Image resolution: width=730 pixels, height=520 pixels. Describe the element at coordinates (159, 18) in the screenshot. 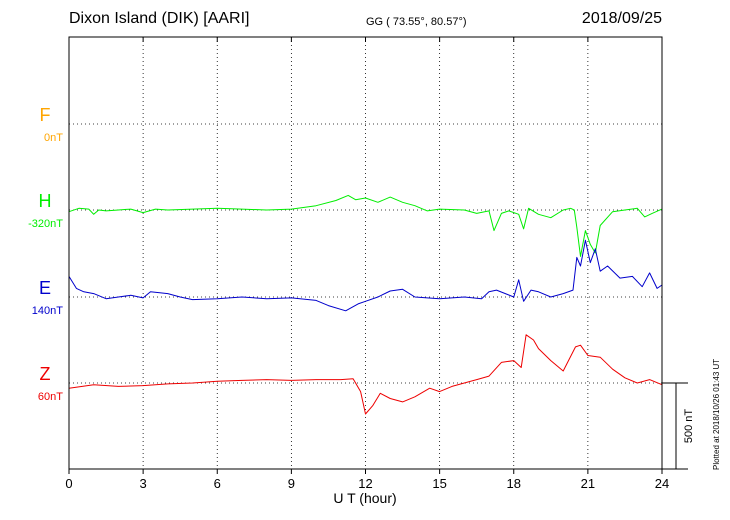

I see `chart-title: Dixon Island (DIK) [AARI]` at that location.